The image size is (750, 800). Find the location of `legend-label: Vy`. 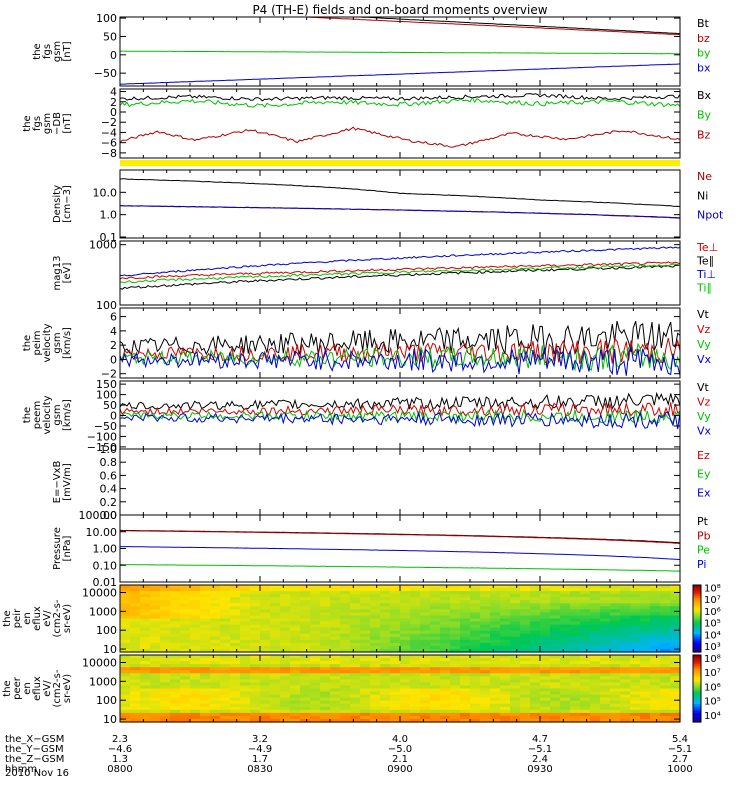

legend-label: Vy is located at coordinates (704, 416).